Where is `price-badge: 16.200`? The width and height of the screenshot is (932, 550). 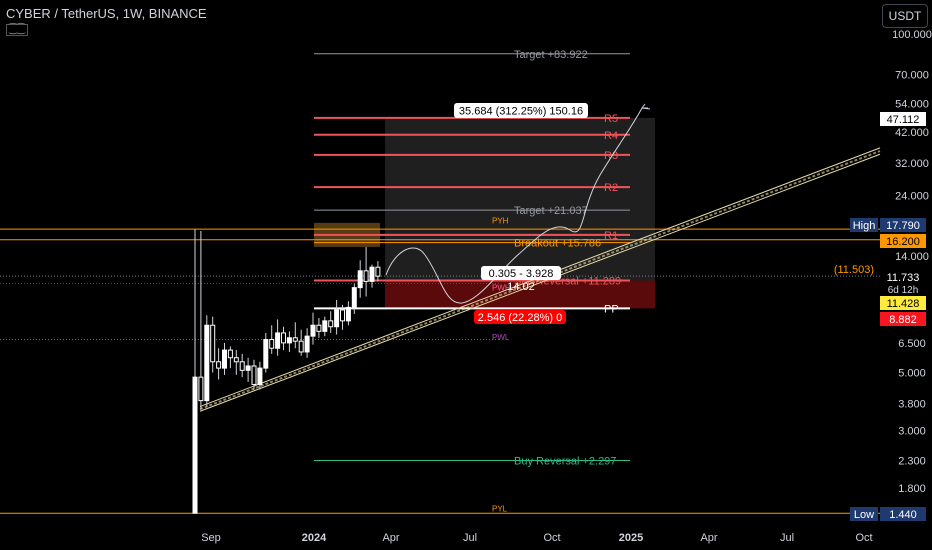 price-badge: 16.200 is located at coordinates (903, 242).